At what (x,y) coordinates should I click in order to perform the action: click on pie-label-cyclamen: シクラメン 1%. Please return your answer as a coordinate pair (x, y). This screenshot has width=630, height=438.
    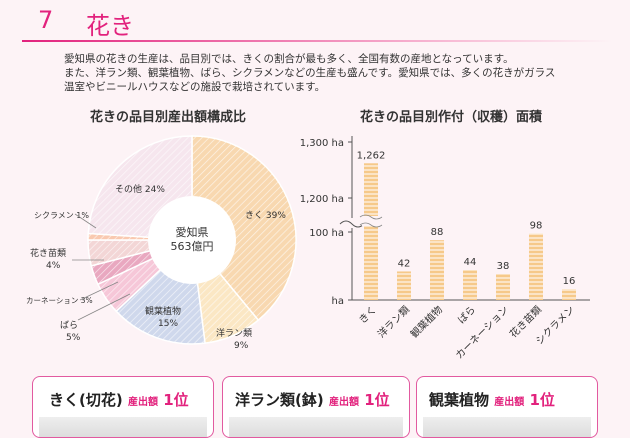
    Looking at the image, I should click on (61, 215).